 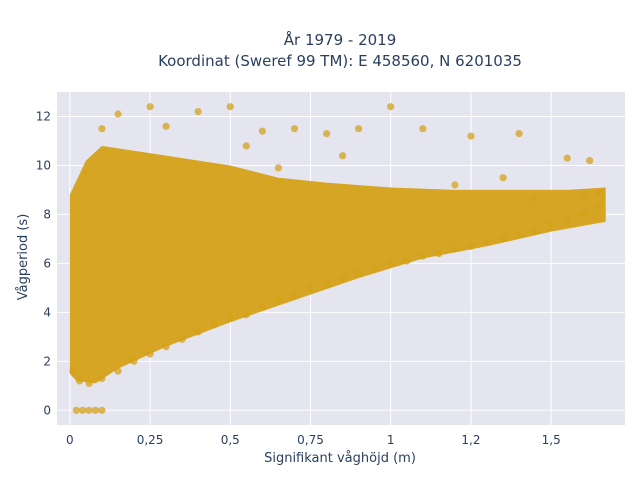 What do you see at coordinates (47, 410) in the screenshot?
I see `y-tick-label: 0` at bounding box center [47, 410].